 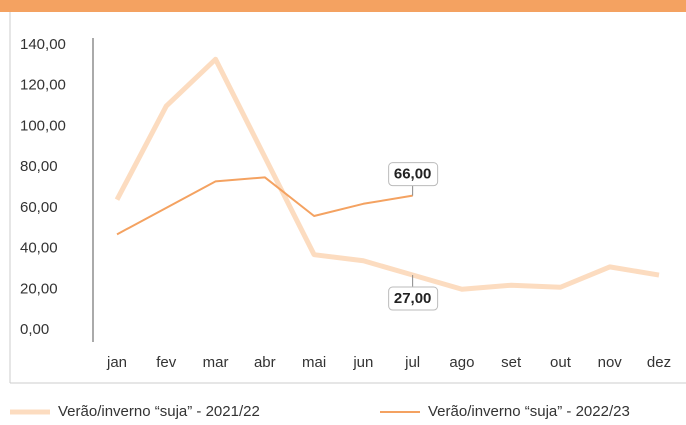 What do you see at coordinates (314, 362) in the screenshot?
I see `x-tick-label: mai` at bounding box center [314, 362].